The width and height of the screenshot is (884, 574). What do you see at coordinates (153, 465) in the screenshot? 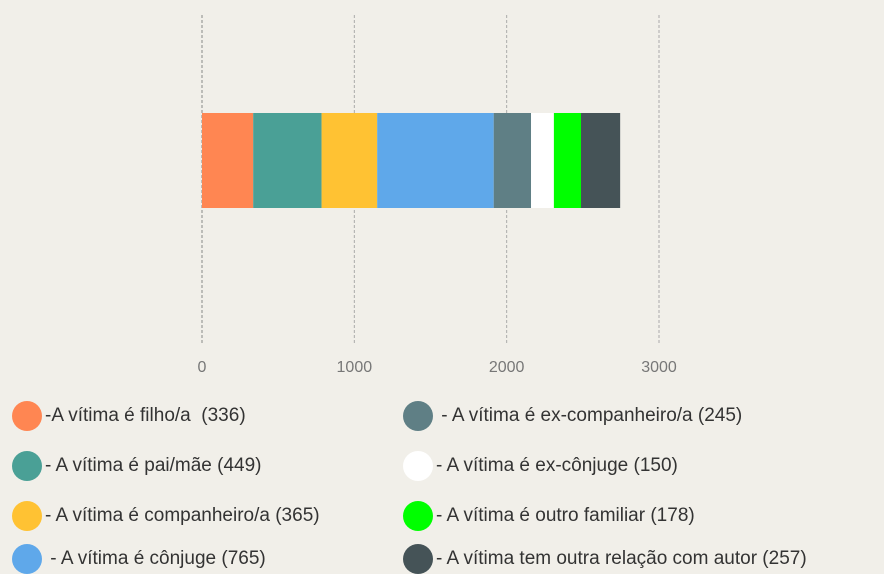
I see `legend-label: - A vítima é pai/mãe (449)` at bounding box center [153, 465].